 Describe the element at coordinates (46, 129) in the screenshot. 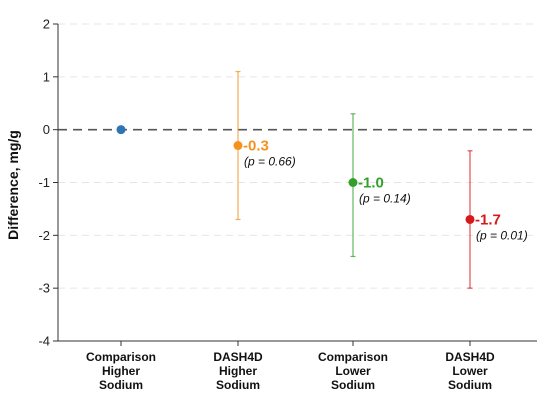

I see `y-tick-label: 0` at that location.